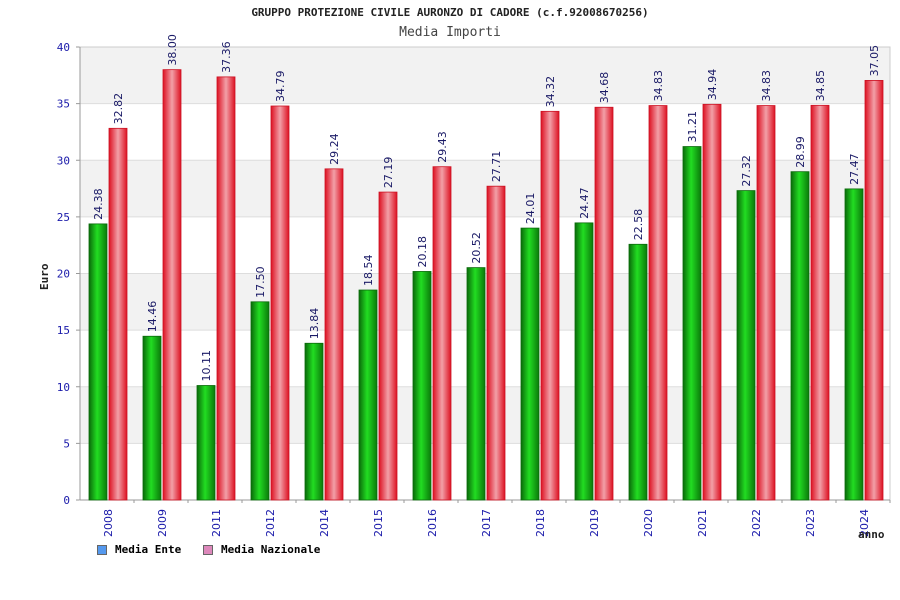 The height and width of the screenshot is (600, 900). I want to click on data-label: 38.00, so click(172, 50).